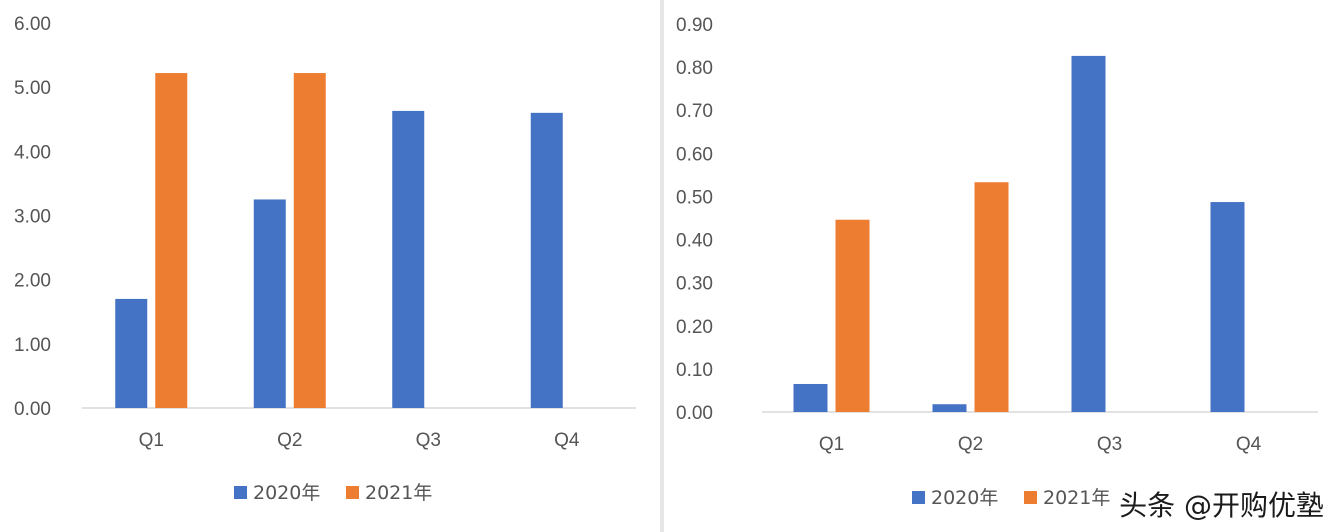 The height and width of the screenshot is (532, 1332). Describe the element at coordinates (694, 241) in the screenshot. I see `y-tick-label: 0.40` at that location.